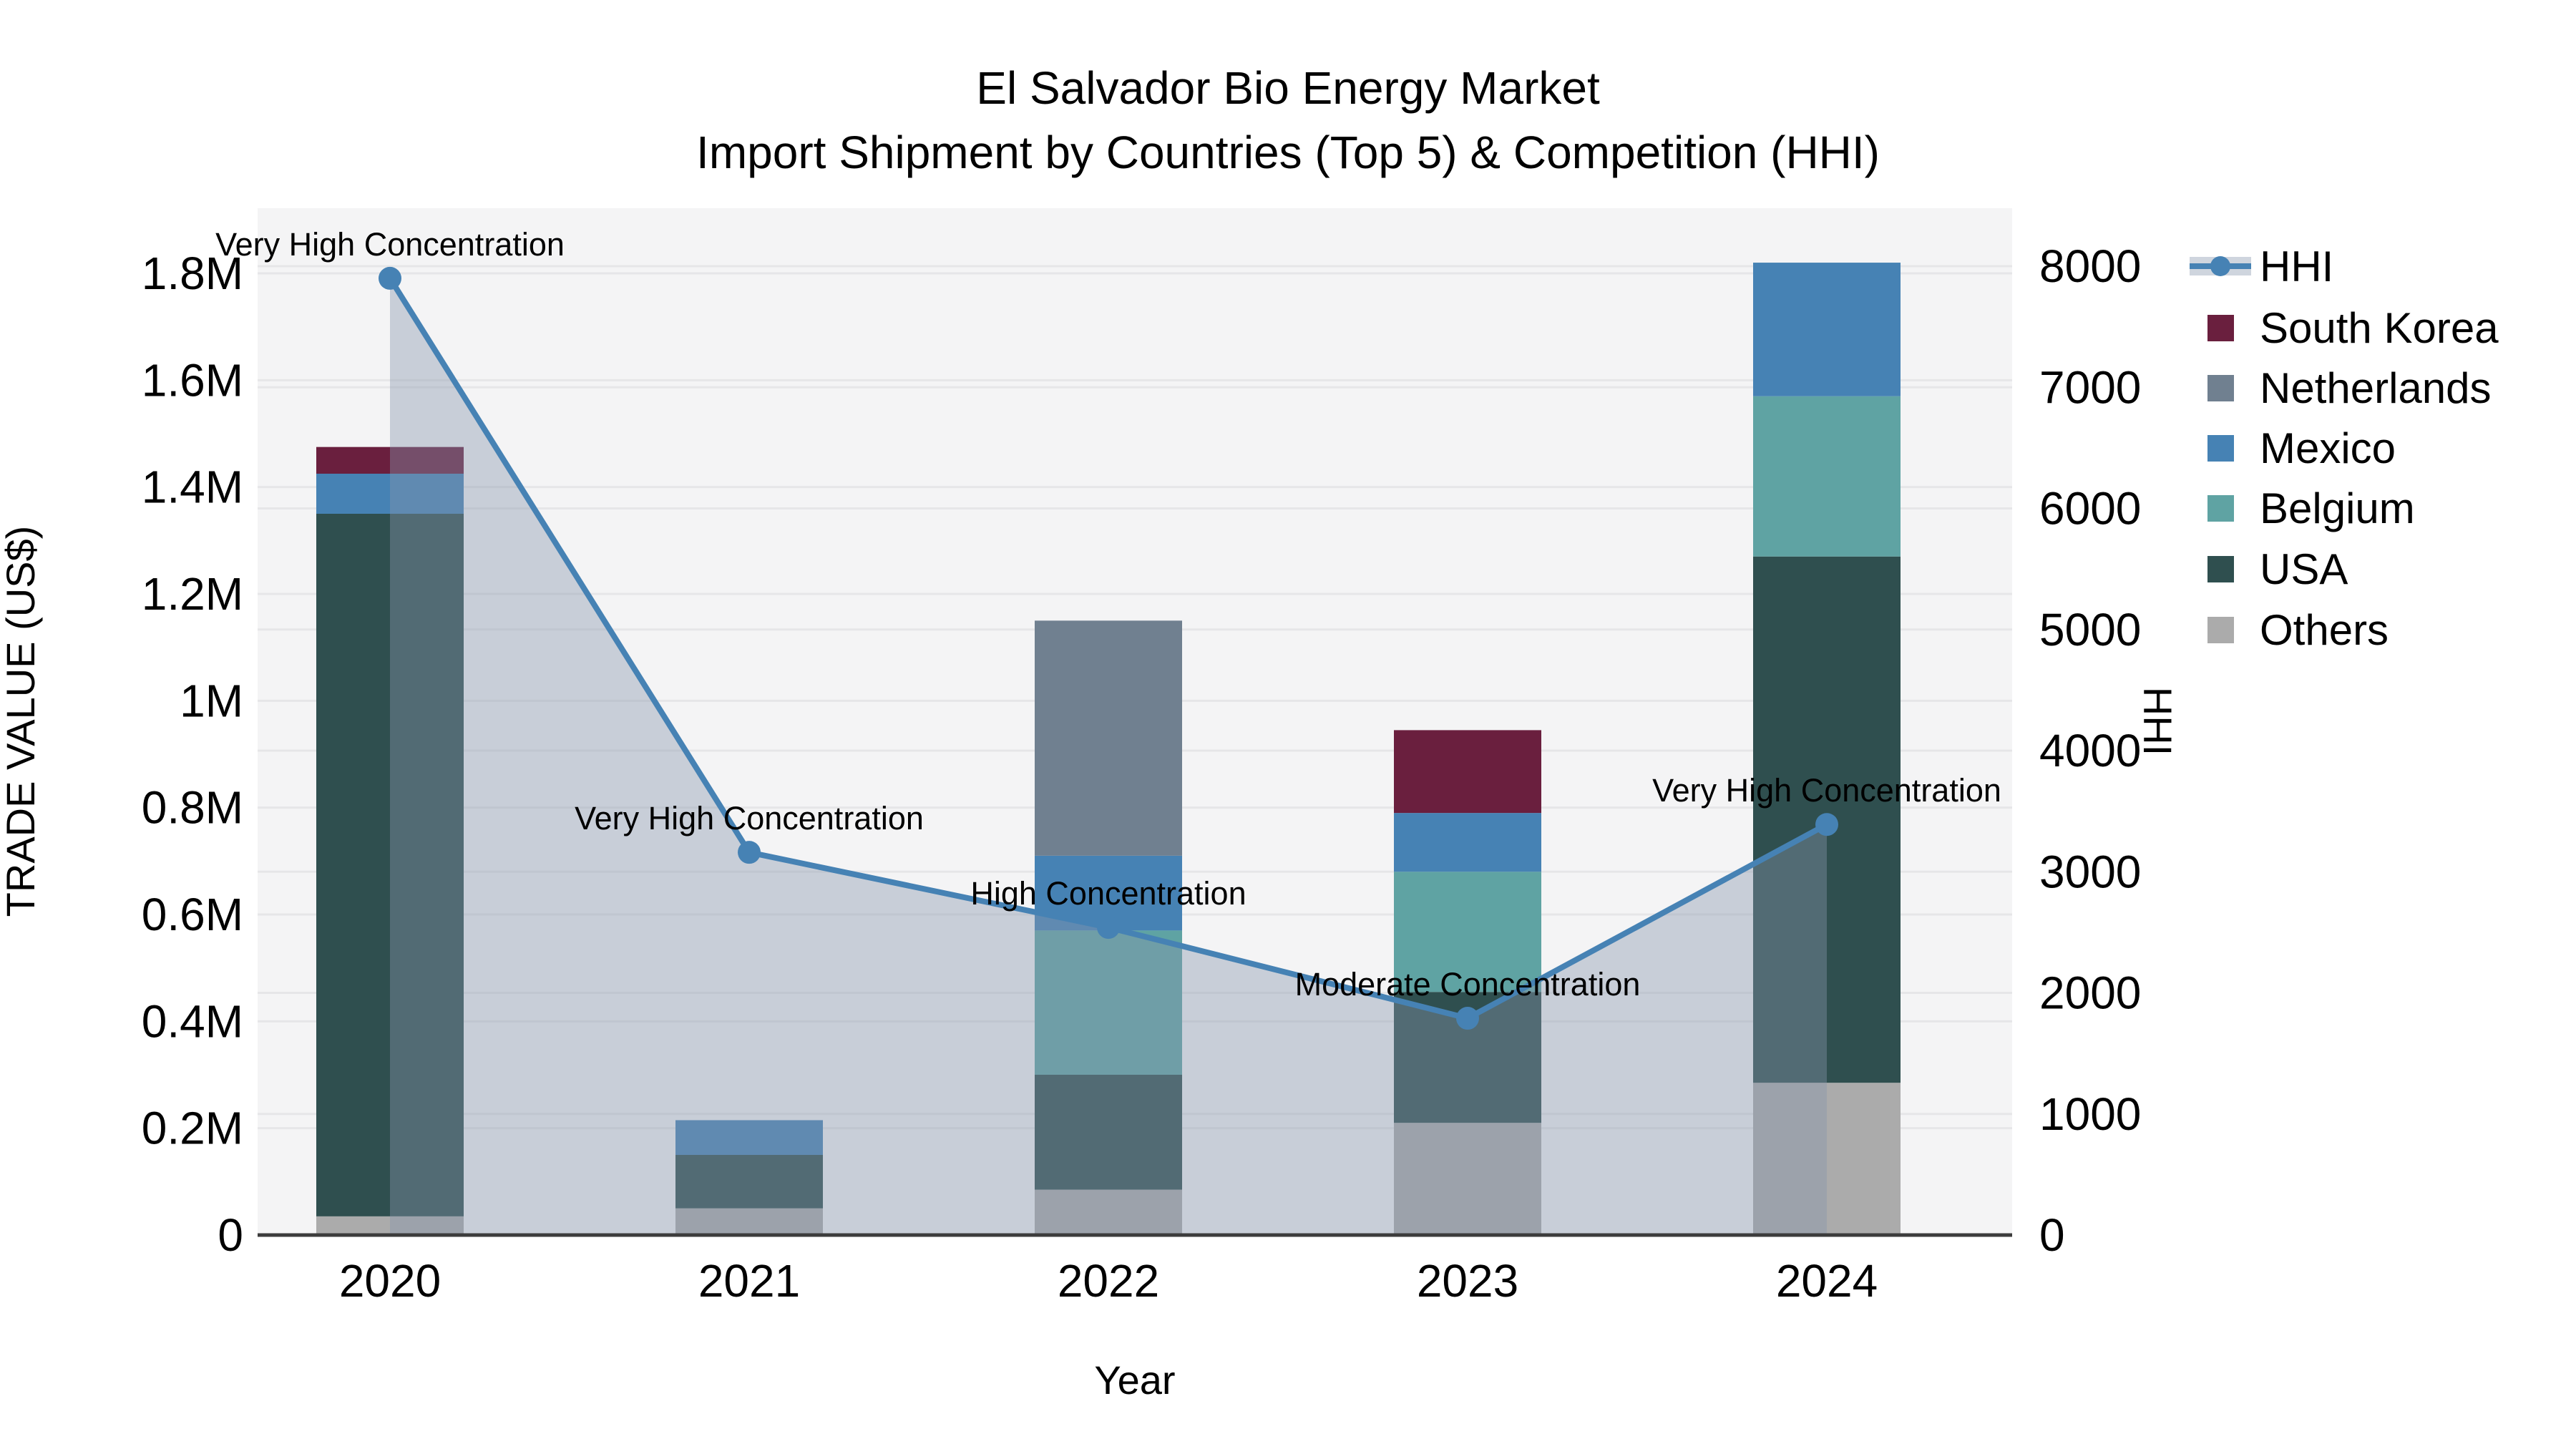  What do you see at coordinates (1467, 842) in the screenshot?
I see `bar-segment-mexico-2023` at bounding box center [1467, 842].